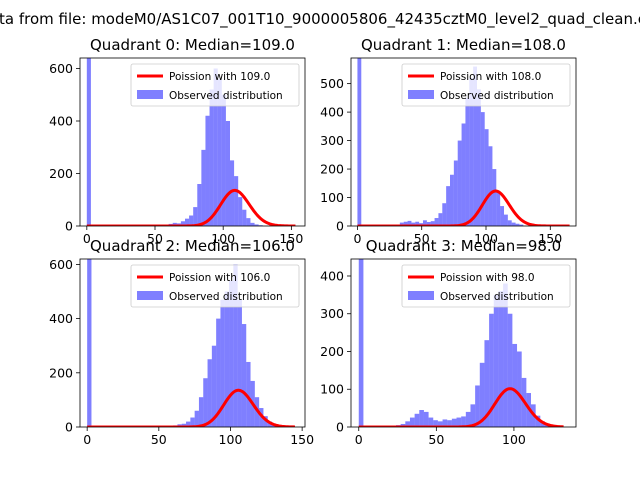  I want to click on panel-title: Quadrant 3: Median=98.0, so click(463, 246).